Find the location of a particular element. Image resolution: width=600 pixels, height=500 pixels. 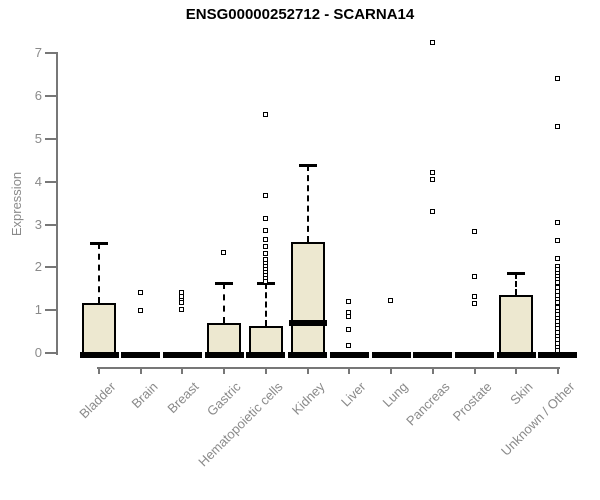

y-tick-label: 7 is located at coordinates (38, 53).